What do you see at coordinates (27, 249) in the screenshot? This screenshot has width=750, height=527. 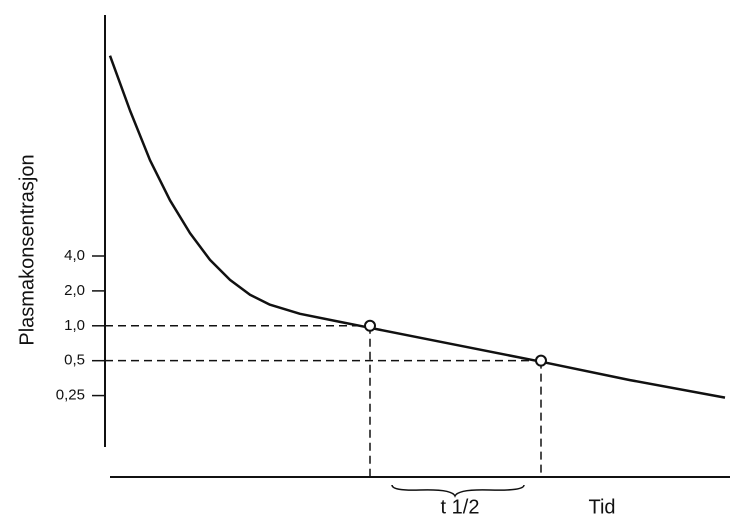 I see `y-axis-label: Plasmakonsentrasjon` at bounding box center [27, 249].